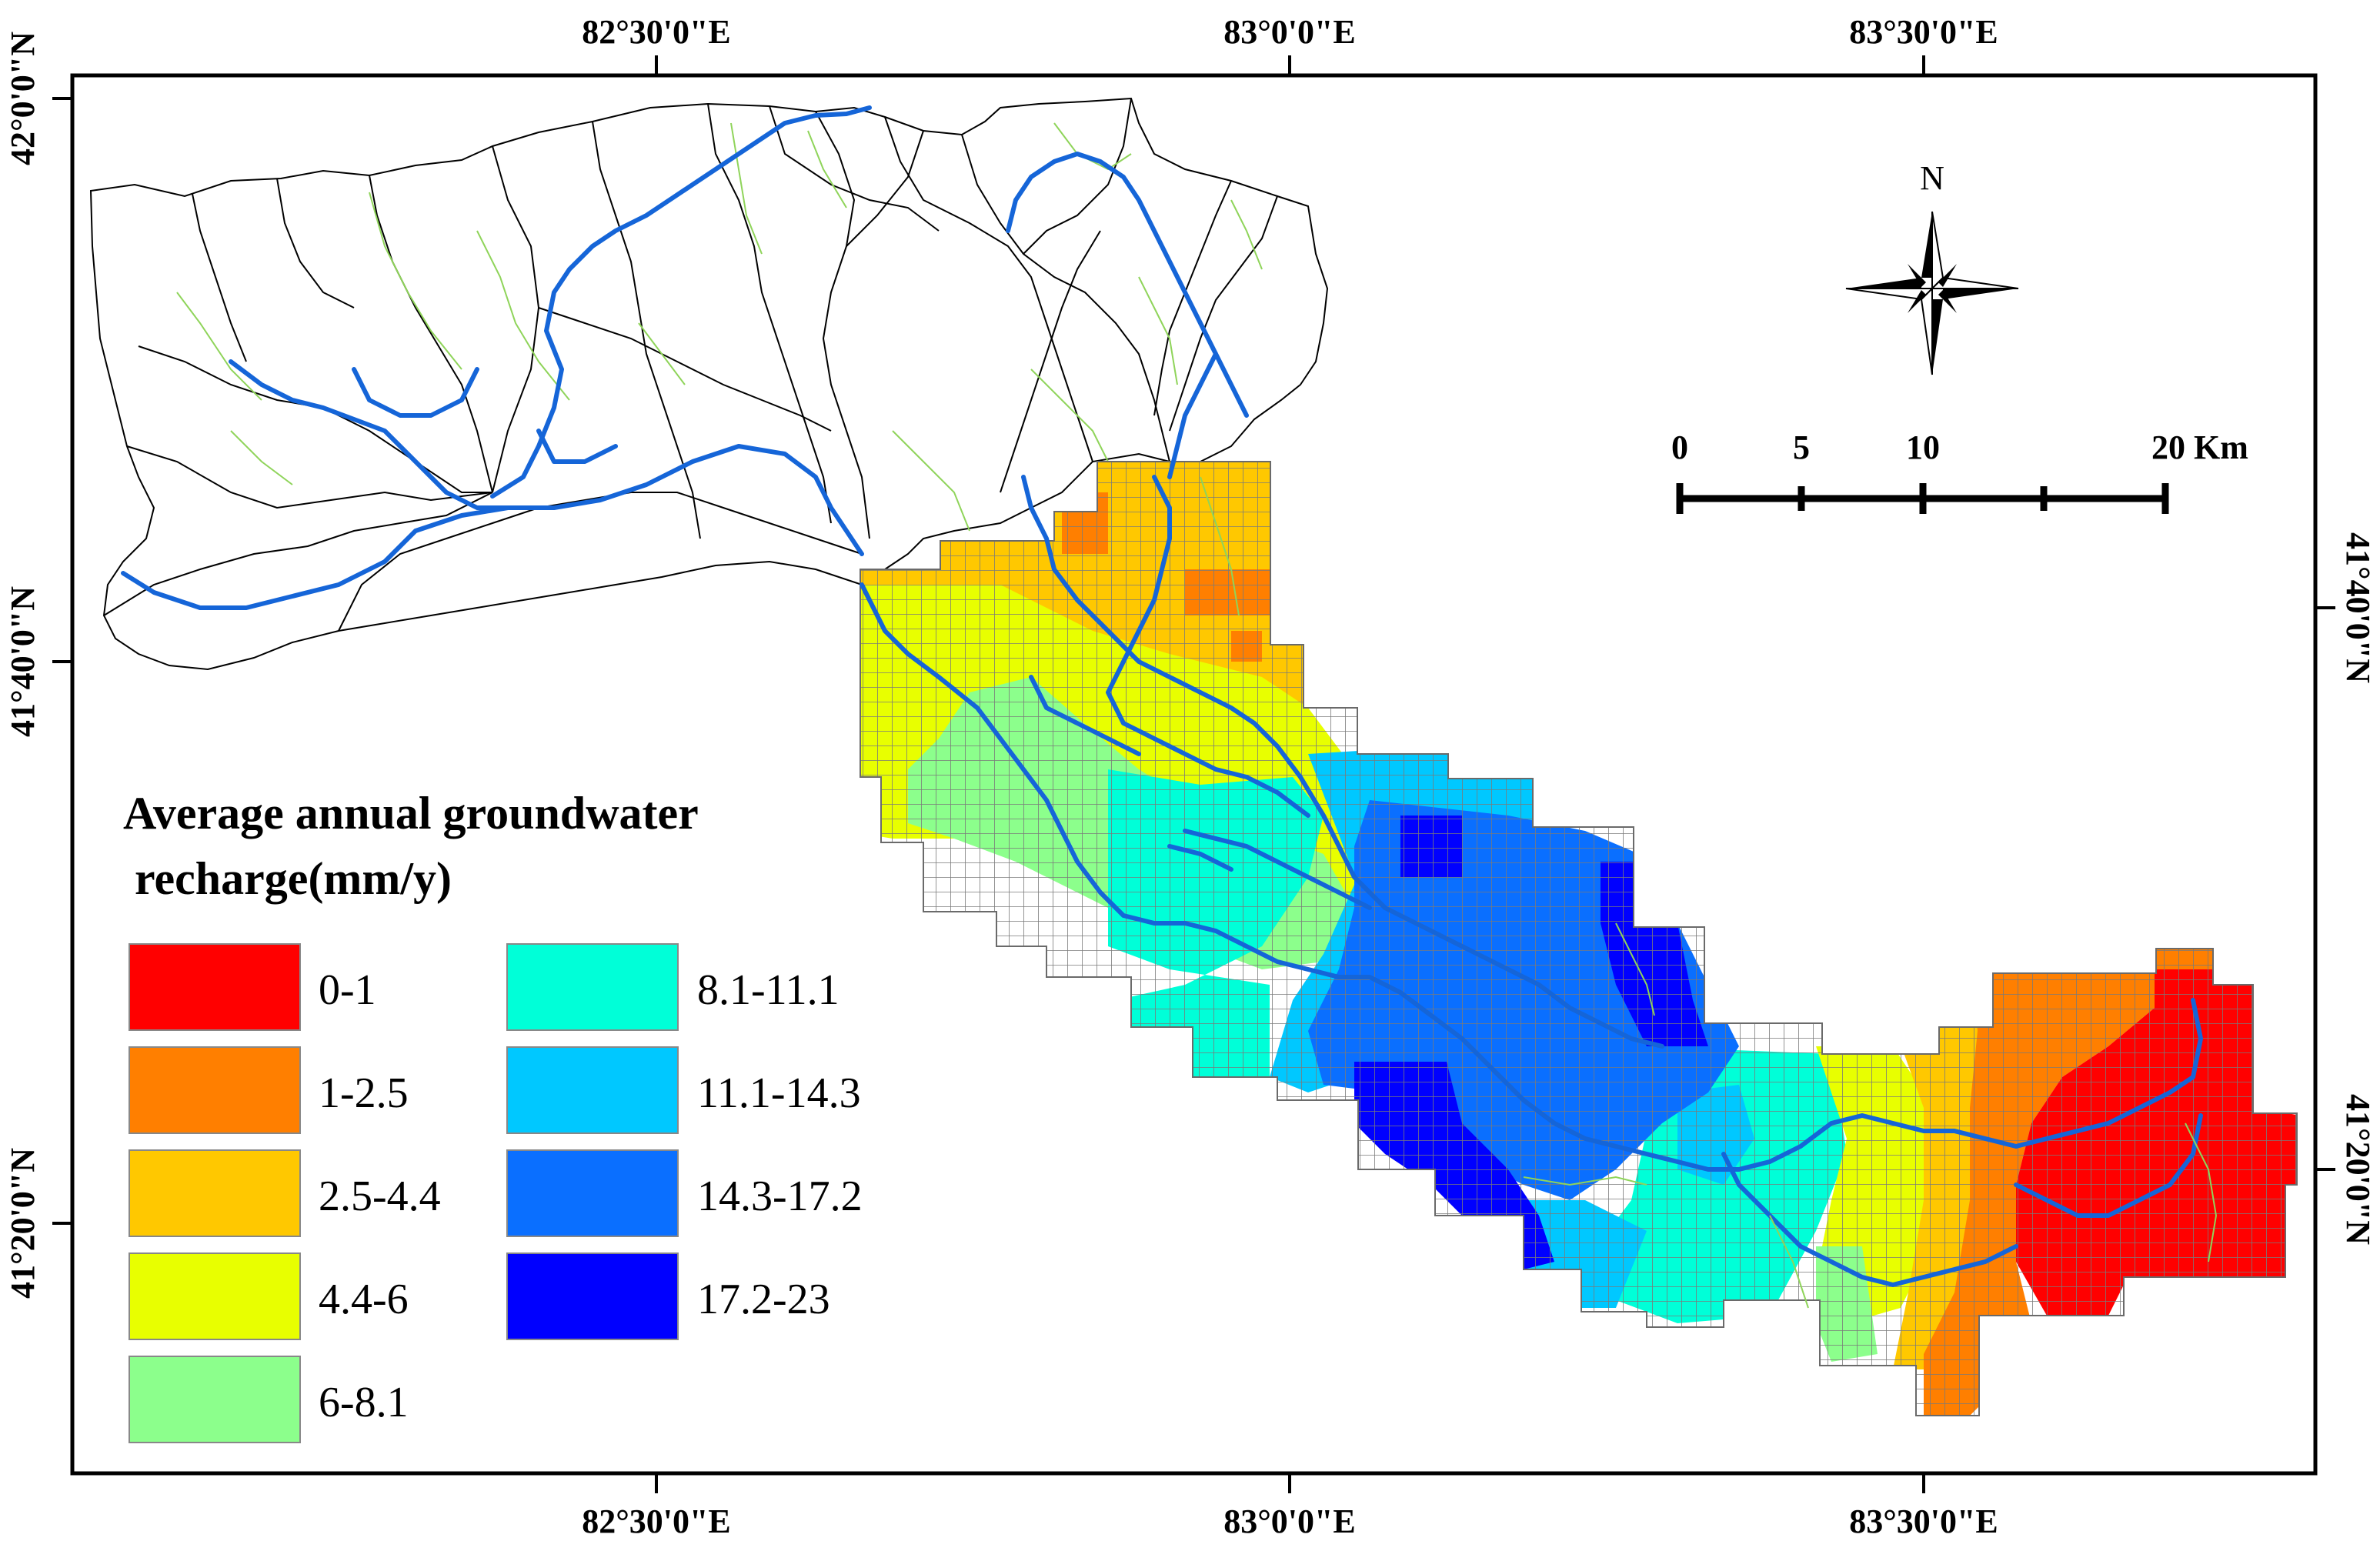  Describe the element at coordinates (380, 1196) in the screenshot. I see `legend-label-2-5-4-4: 2.5-4.4` at that location.